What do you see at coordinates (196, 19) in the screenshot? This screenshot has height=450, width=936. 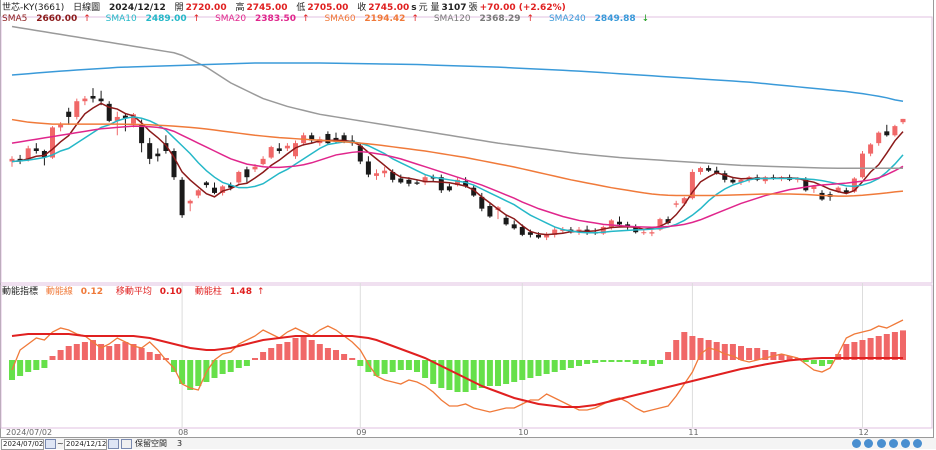 I see `sma10-arrow: ↑` at bounding box center [196, 19].